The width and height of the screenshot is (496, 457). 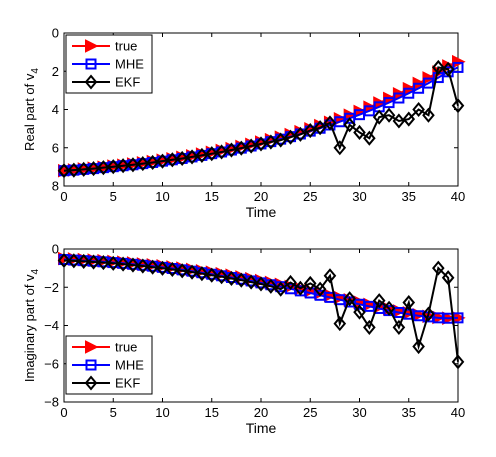 I want to click on y-tick-label: 4, so click(x=55, y=109).